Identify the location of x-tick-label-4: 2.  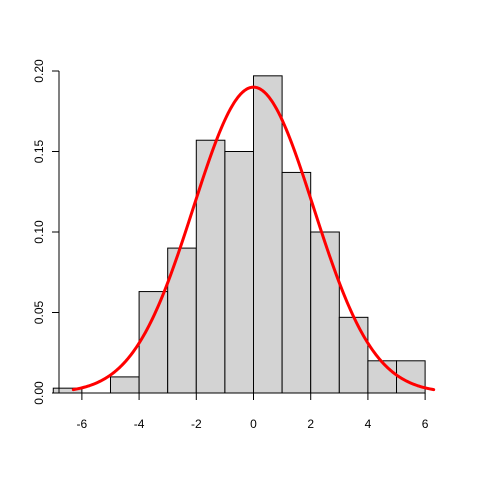
(310, 424).